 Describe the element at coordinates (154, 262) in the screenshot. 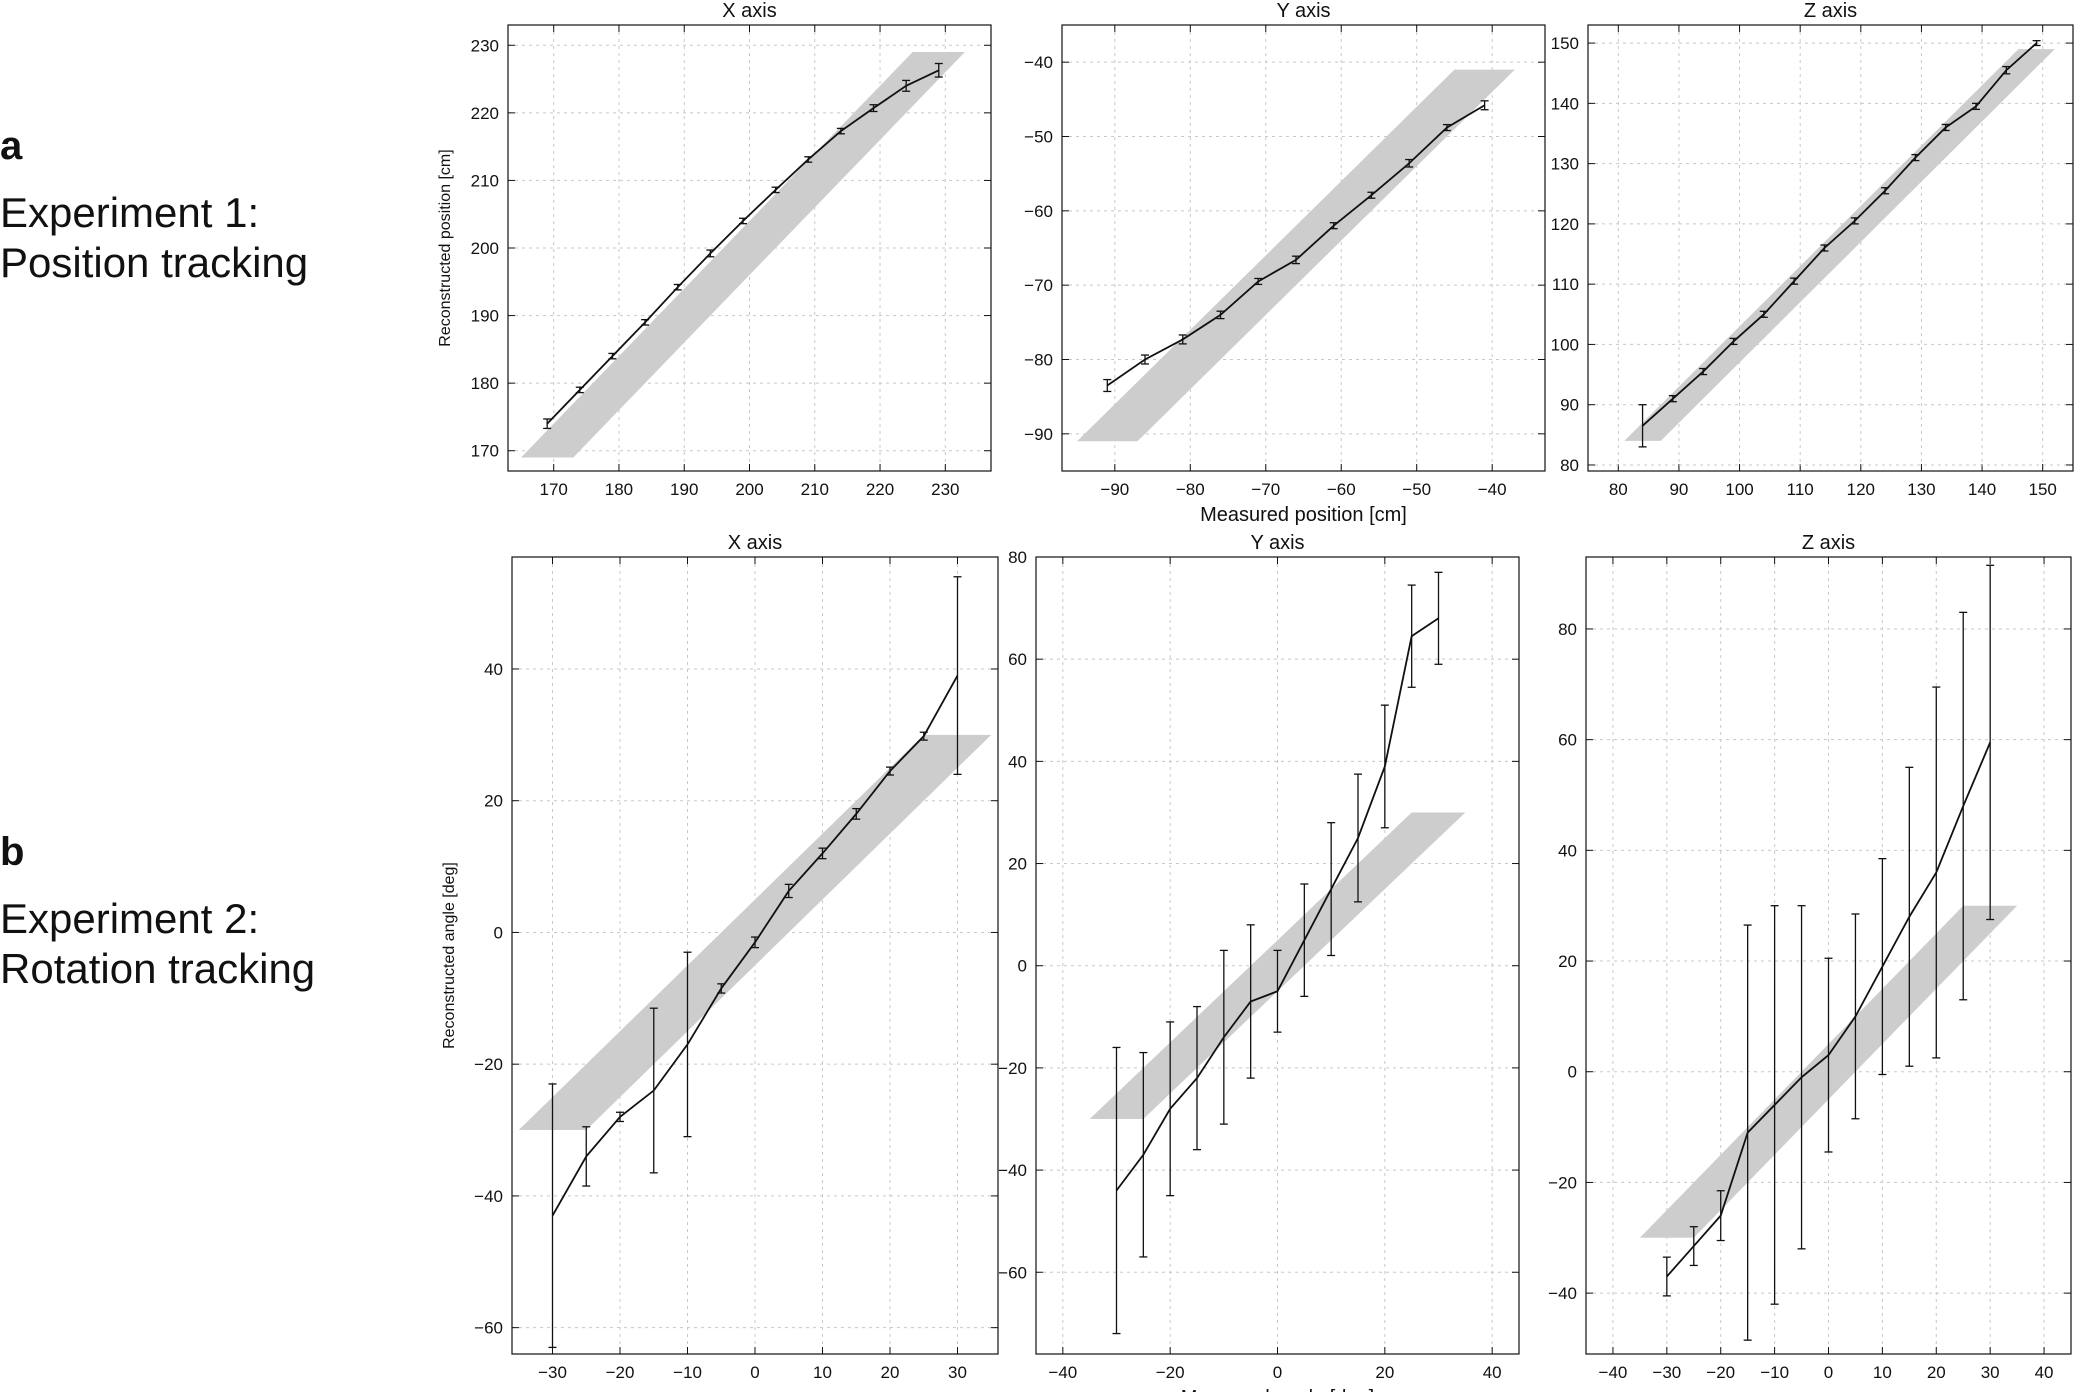

I see `experiment-1-subtitle: Position tracking` at that location.